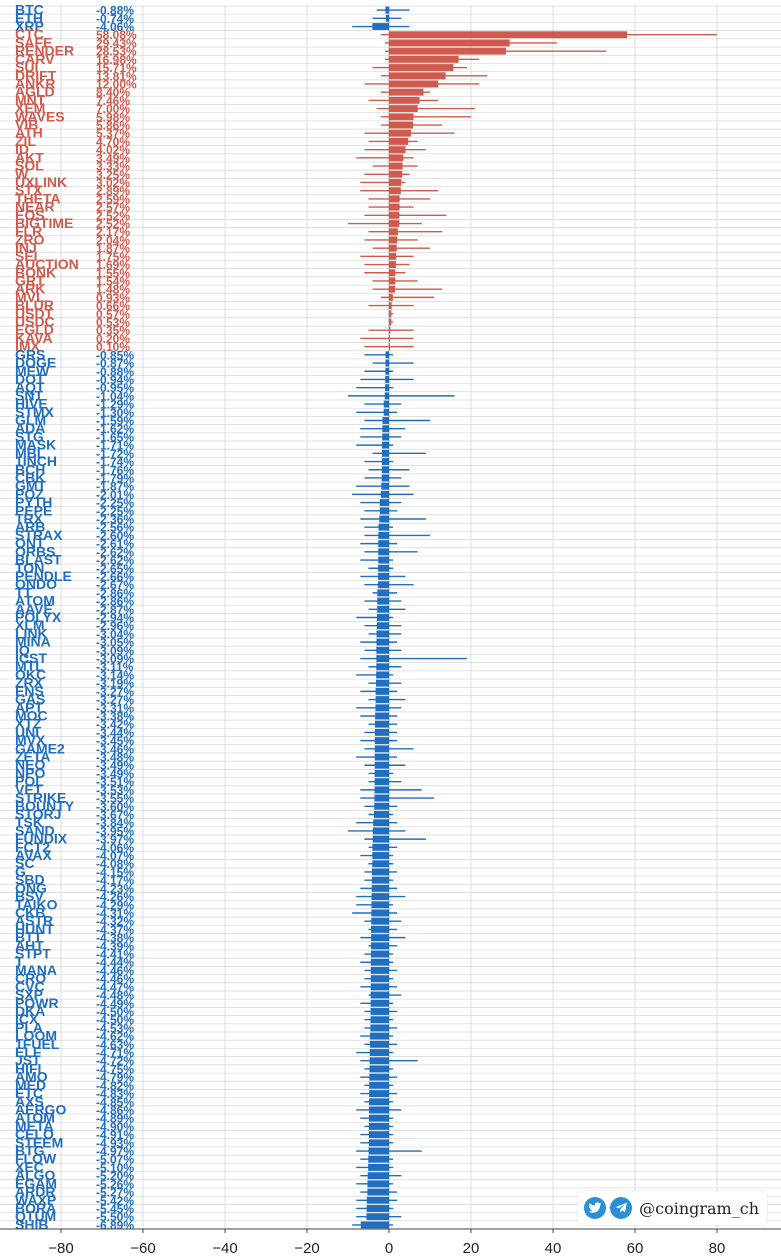 This screenshot has width=781, height=1259. I want to click on row-label: BLUR, so click(34, 305).